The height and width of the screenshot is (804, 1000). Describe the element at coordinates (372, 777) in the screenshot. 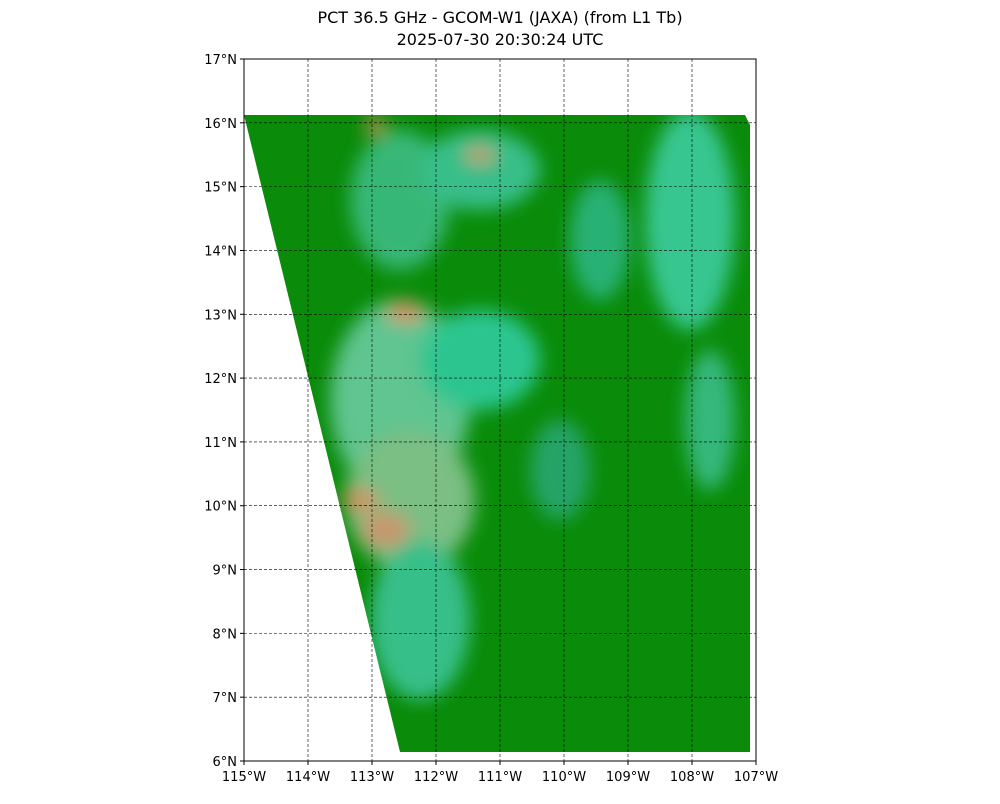

I see `x-tick-label: 113°W` at that location.